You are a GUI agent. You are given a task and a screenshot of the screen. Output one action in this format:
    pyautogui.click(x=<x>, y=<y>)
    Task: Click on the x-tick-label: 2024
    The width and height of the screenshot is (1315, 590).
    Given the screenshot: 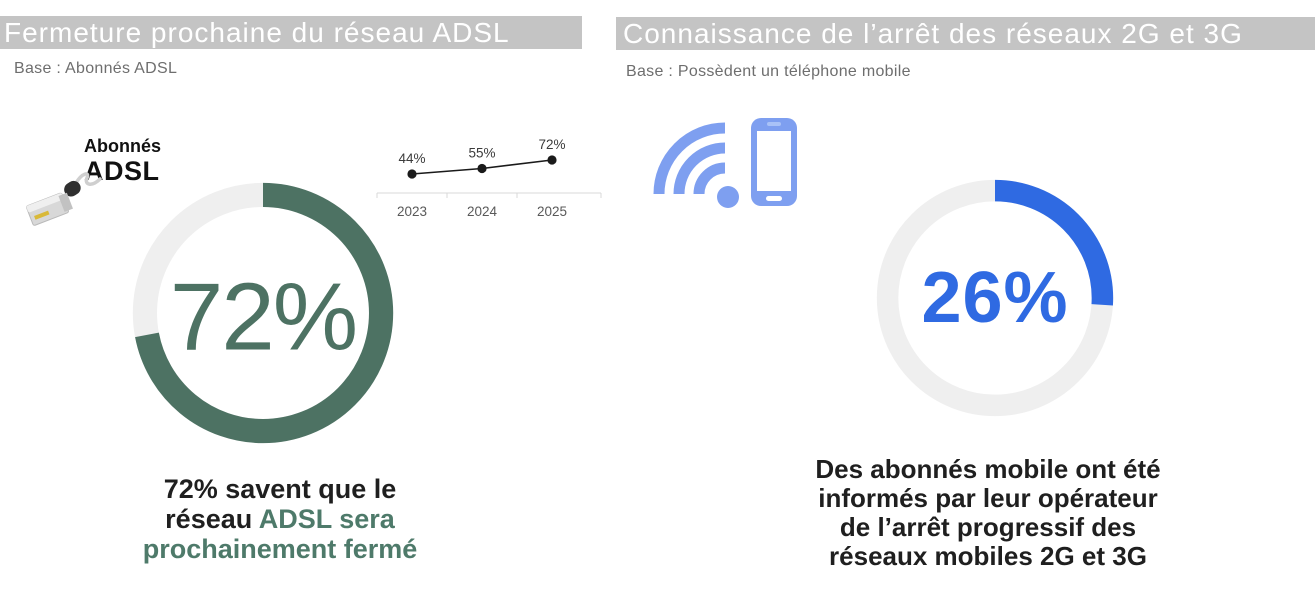 What is the action you would take?
    pyautogui.click(x=482, y=211)
    